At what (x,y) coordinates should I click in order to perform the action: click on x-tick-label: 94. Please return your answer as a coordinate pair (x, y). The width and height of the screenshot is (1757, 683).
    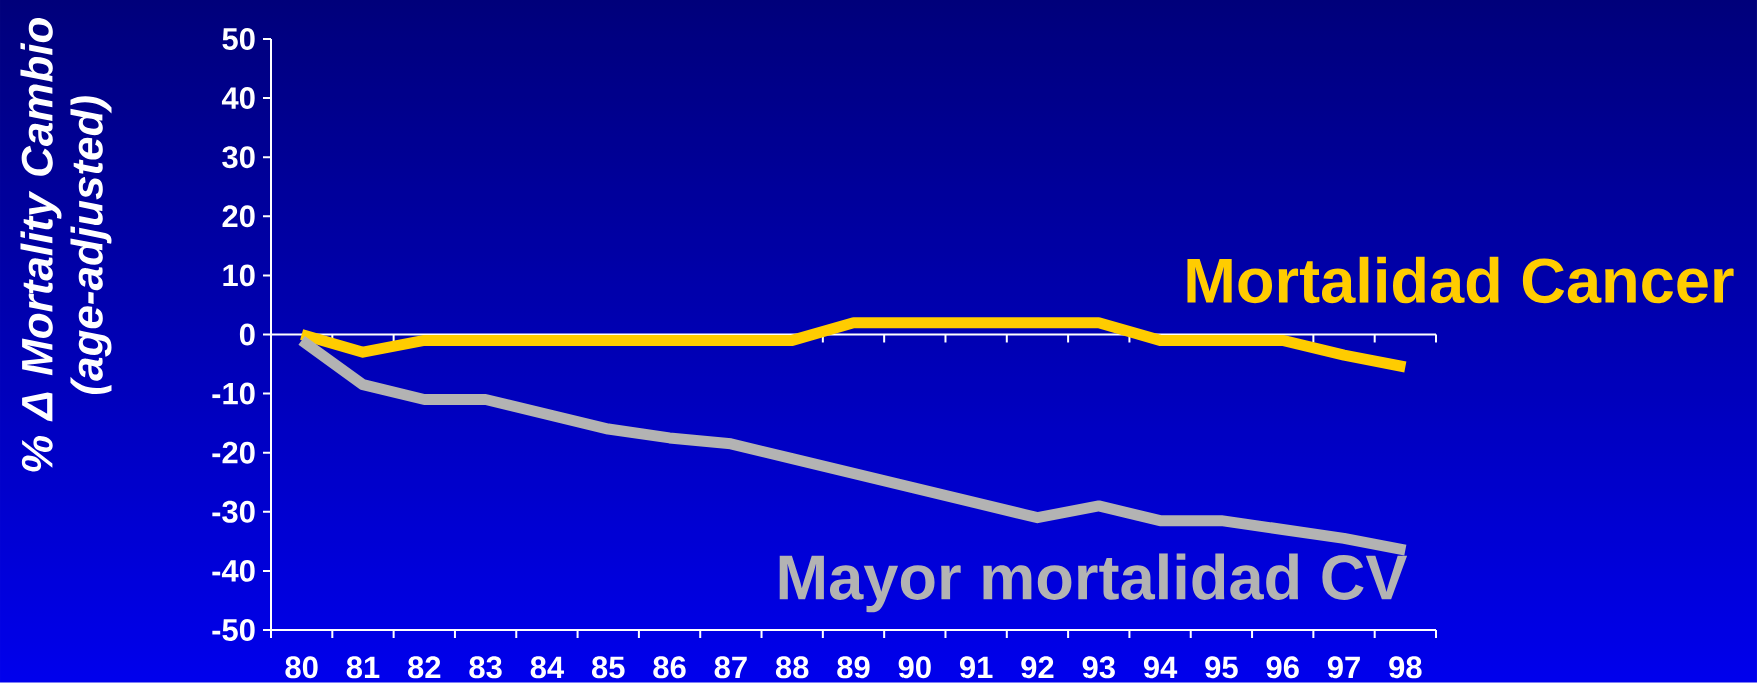
    Looking at the image, I should click on (1160, 667).